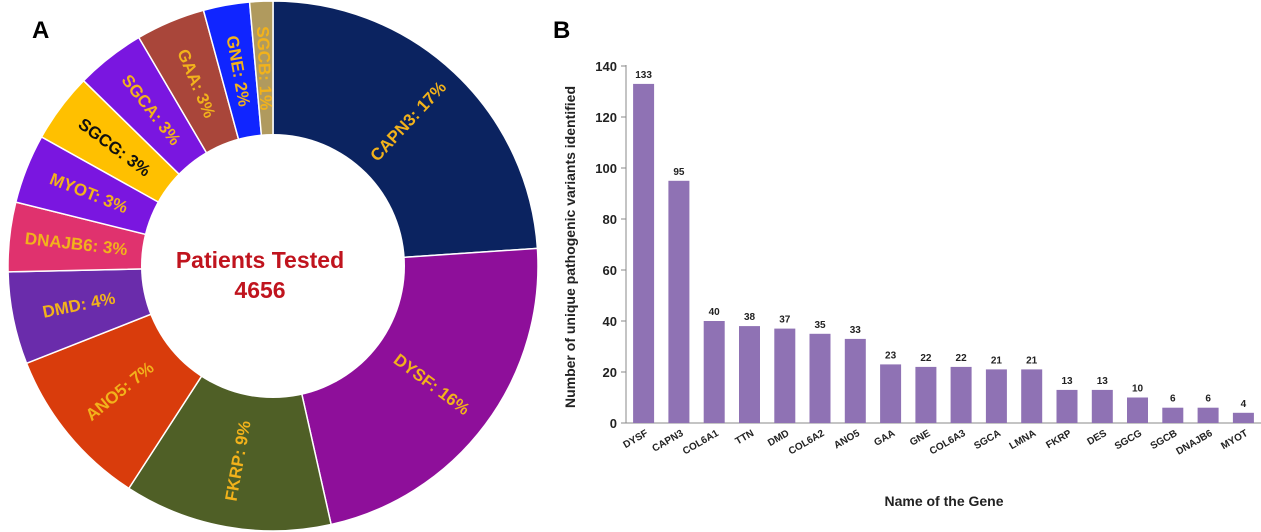 The width and height of the screenshot is (1261, 532). I want to click on bar-value-dnajb6: 6, so click(1208, 399).